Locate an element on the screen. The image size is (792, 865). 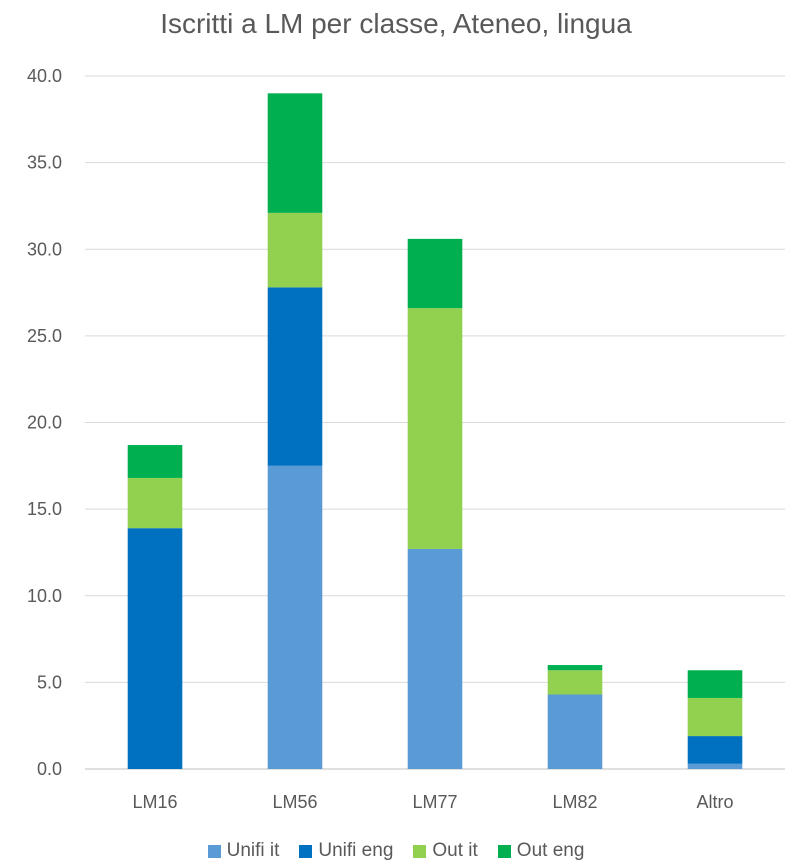
legend-swatch-out-it is located at coordinates (420, 851).